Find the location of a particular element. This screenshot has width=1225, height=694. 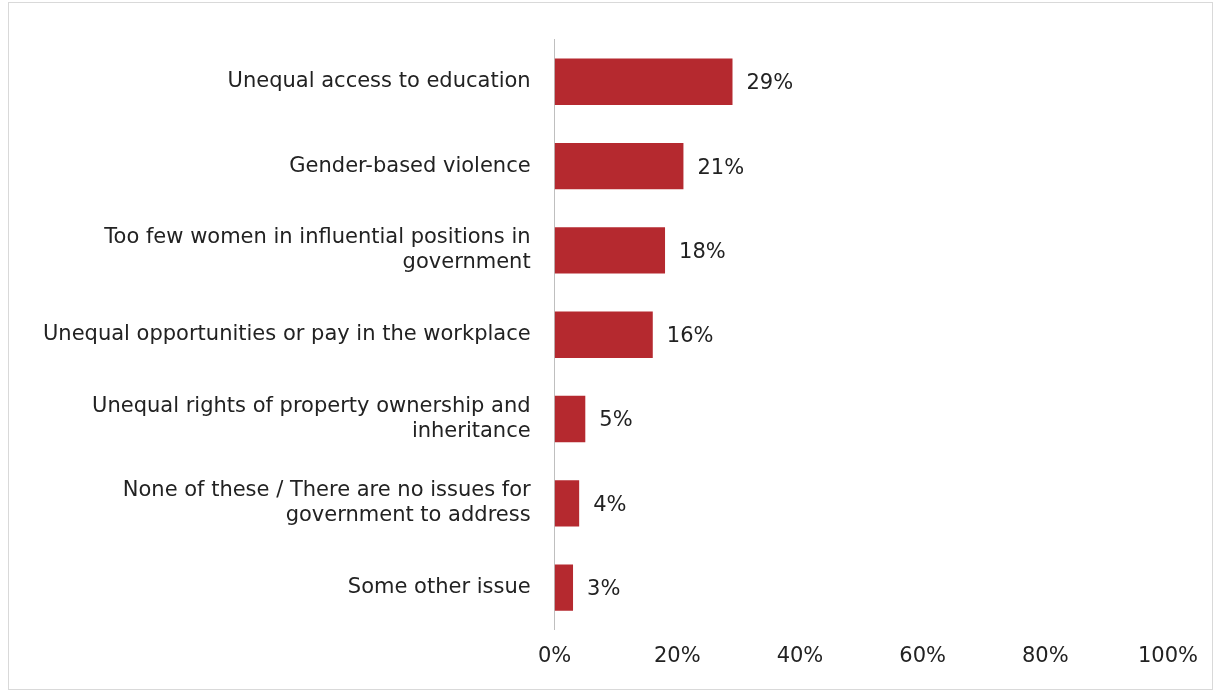

data-label: 4% is located at coordinates (610, 503).